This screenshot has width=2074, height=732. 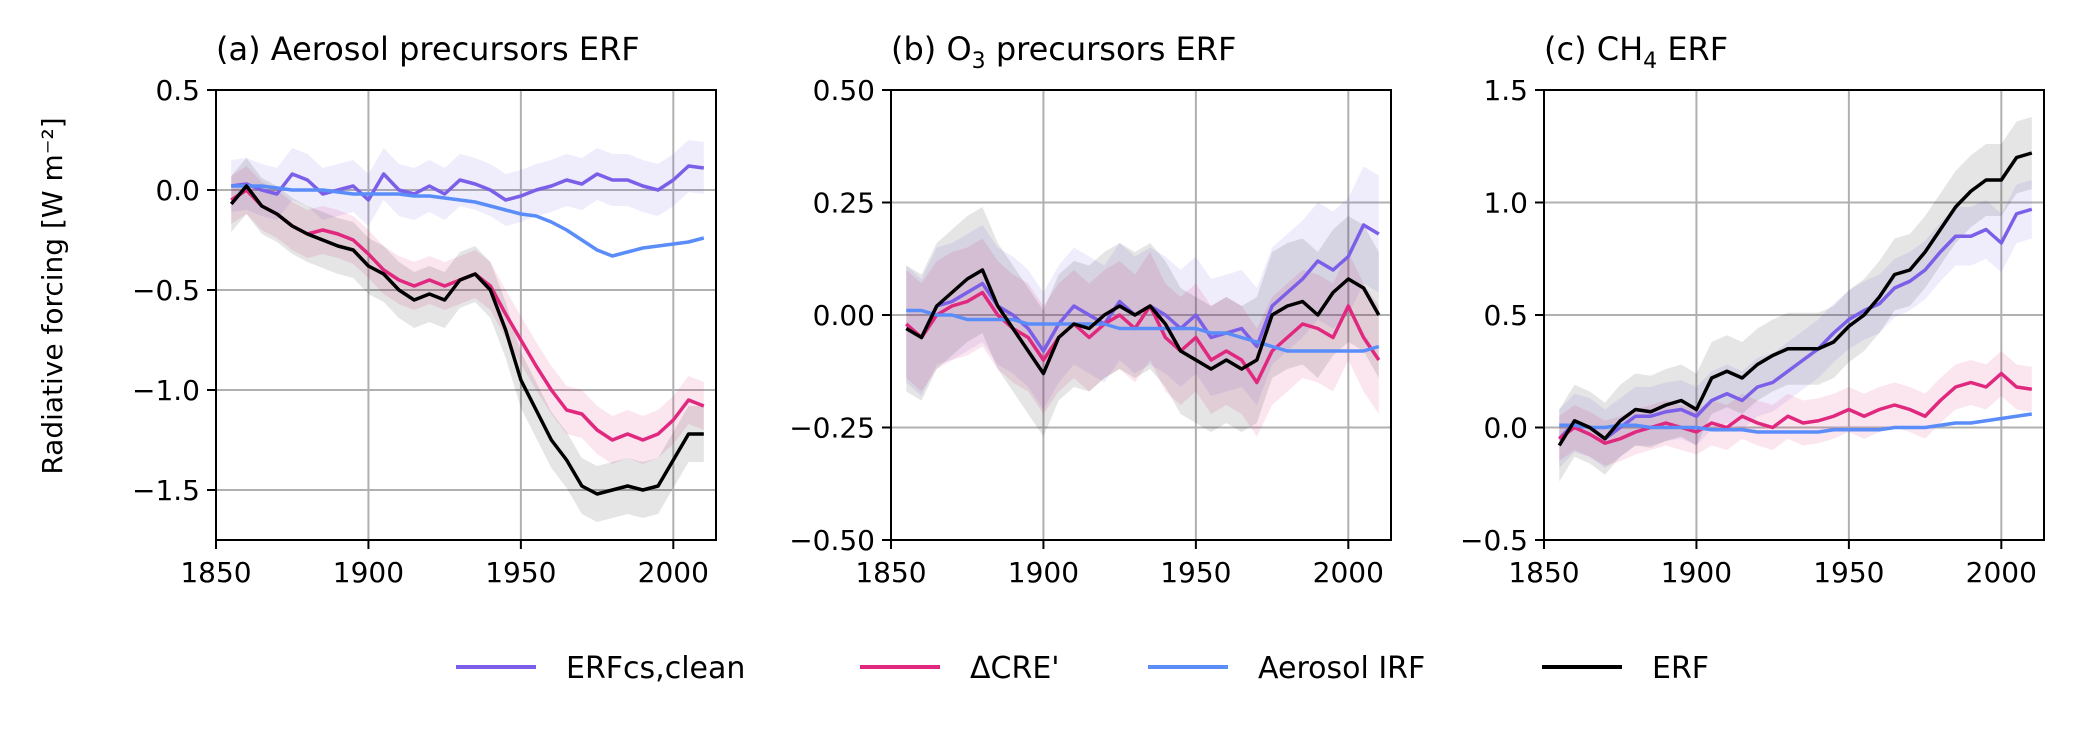 I want to click on panel-b-line-cre, so click(x=1143, y=337).